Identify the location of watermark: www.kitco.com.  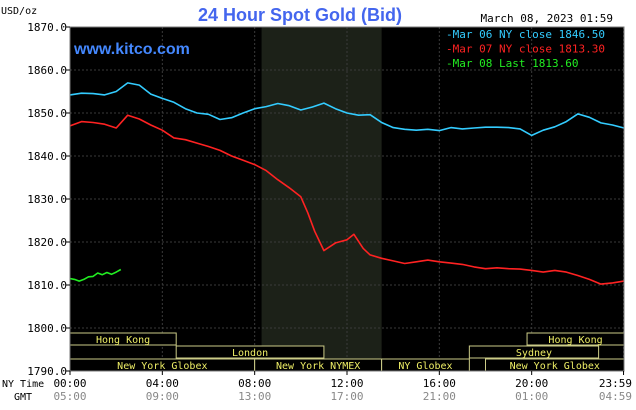
(131, 49).